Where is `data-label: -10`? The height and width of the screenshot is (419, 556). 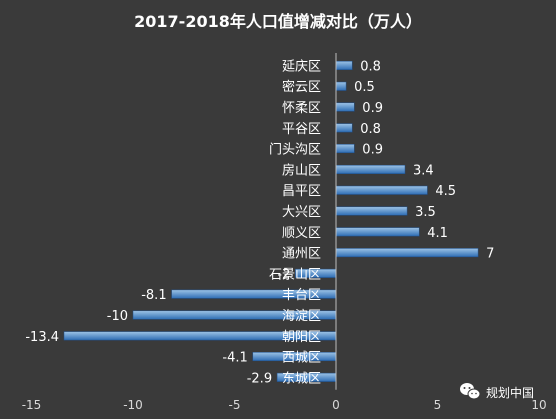
data-label: -10 is located at coordinates (117, 316).